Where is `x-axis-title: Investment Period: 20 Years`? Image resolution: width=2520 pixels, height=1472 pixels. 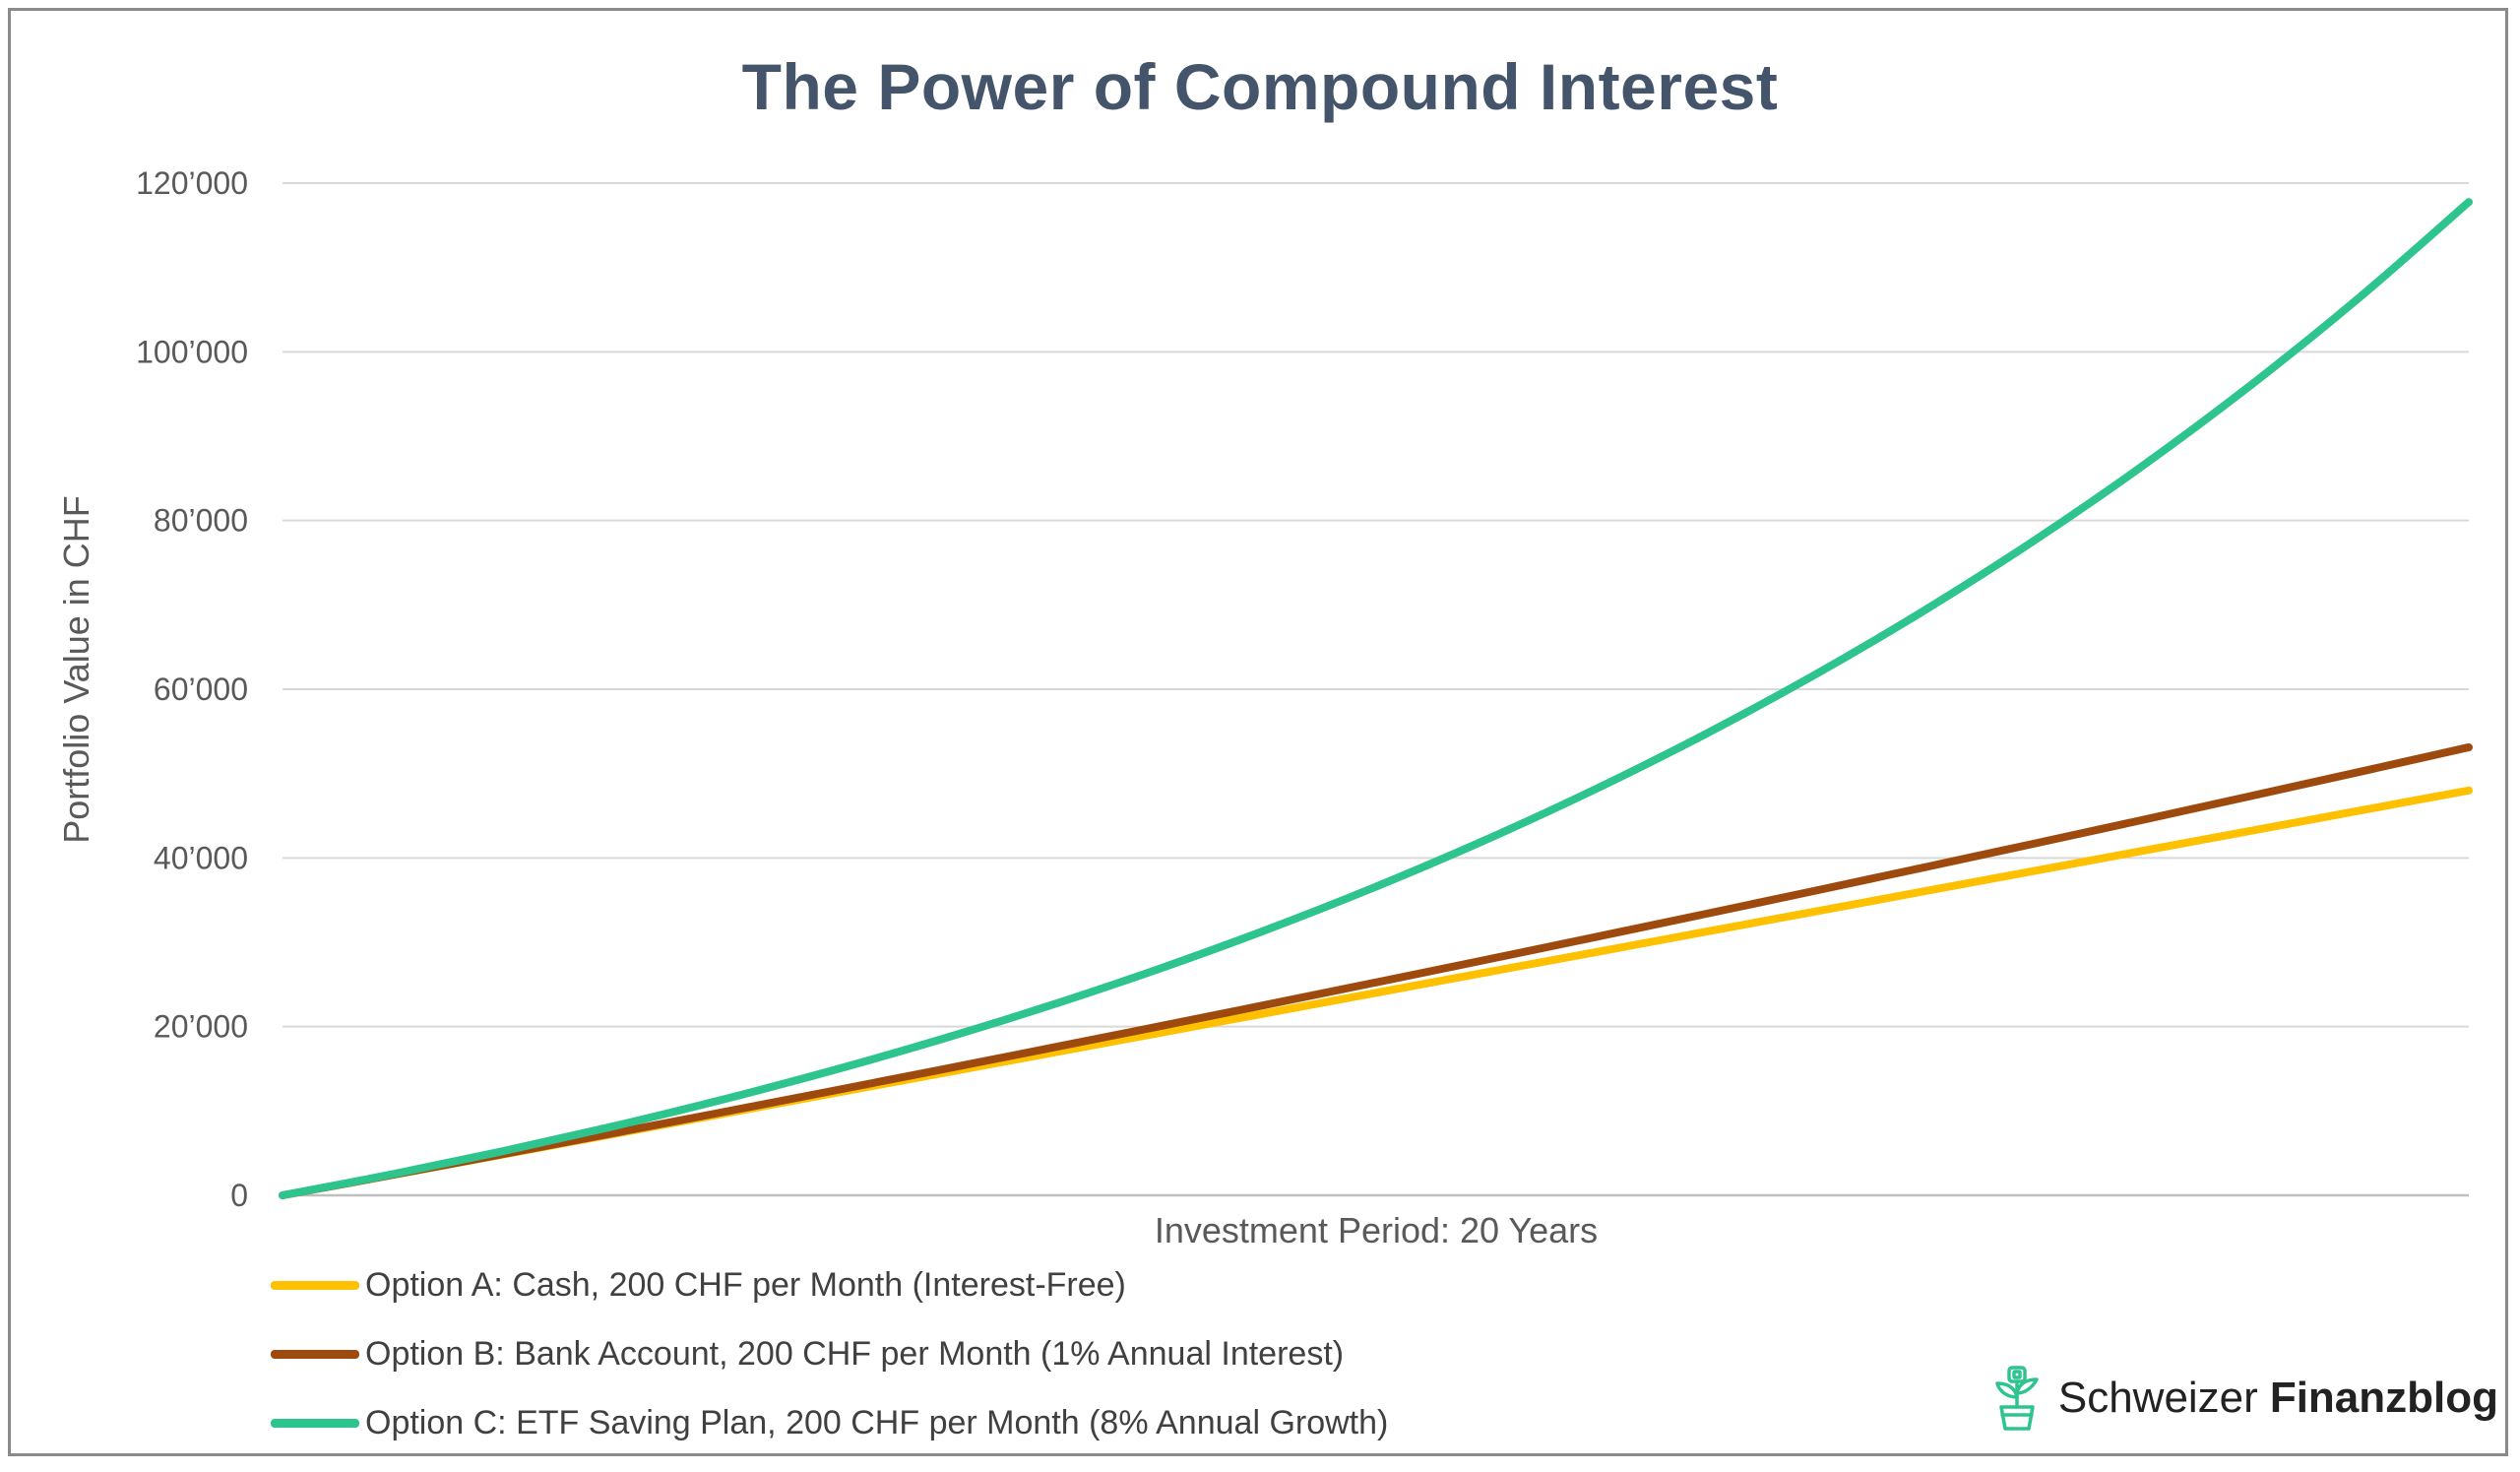
x-axis-title: Investment Period: 20 Years is located at coordinates (1376, 1230).